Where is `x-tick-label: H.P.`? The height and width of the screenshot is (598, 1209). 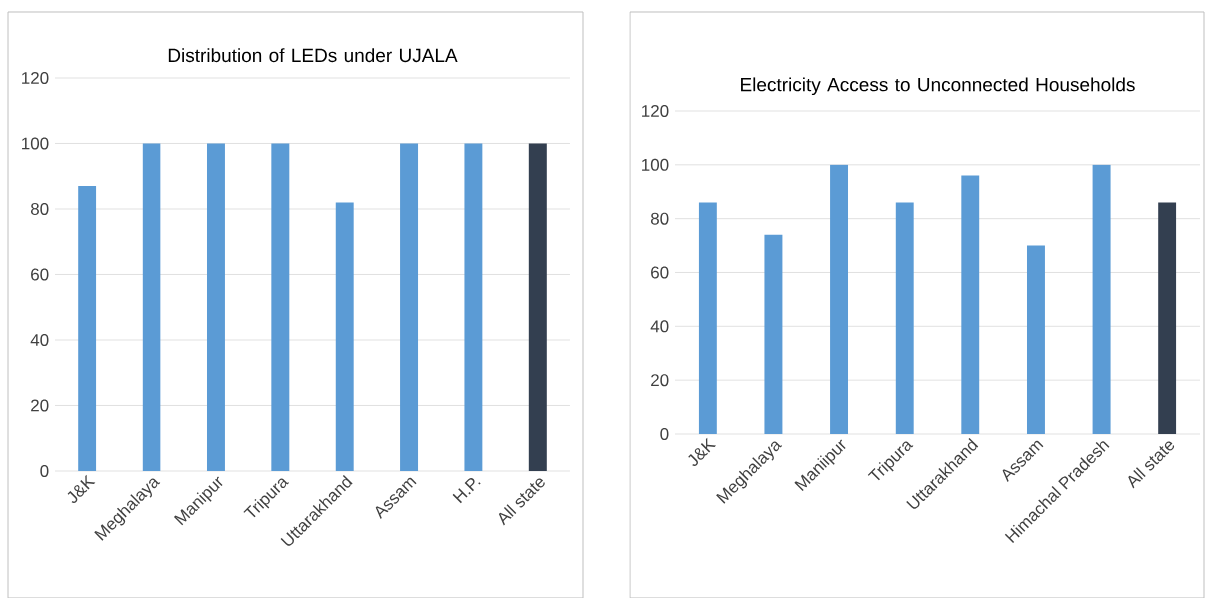 x-tick-label: H.P. is located at coordinates (466, 490).